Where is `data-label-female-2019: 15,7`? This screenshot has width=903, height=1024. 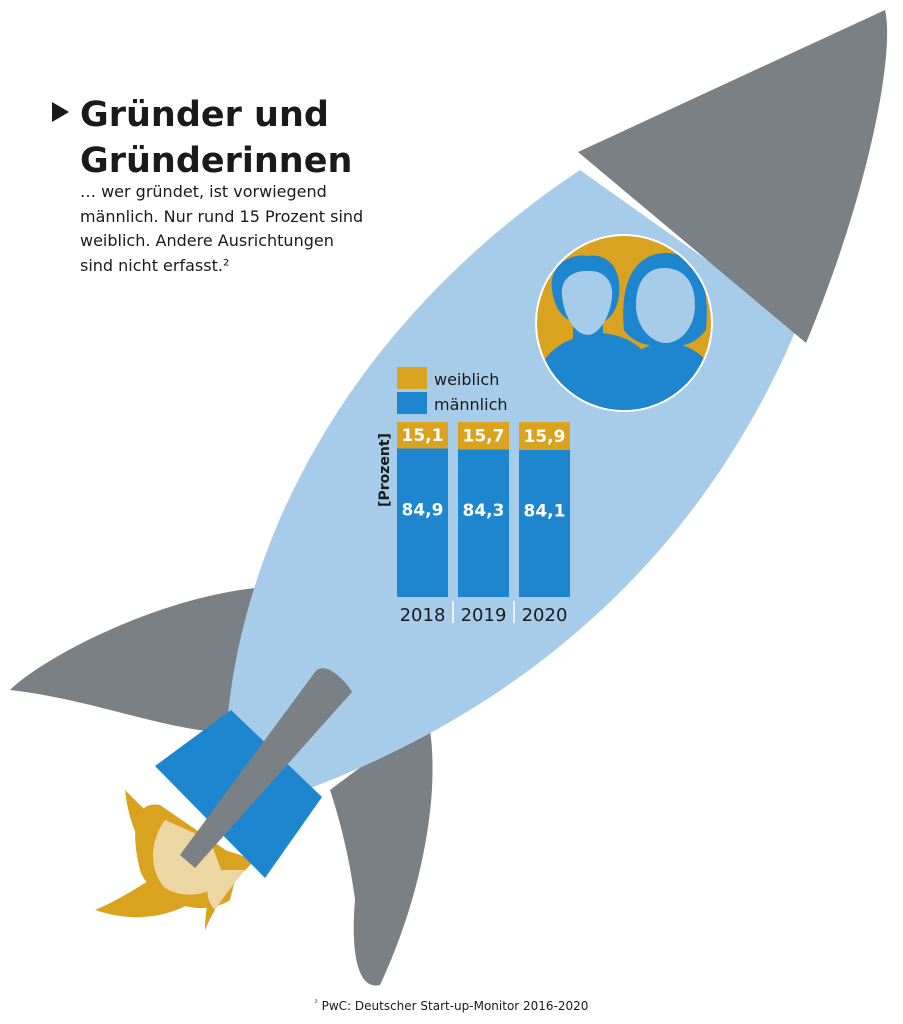
data-label-female-2019: 15,7 is located at coordinates (484, 437).